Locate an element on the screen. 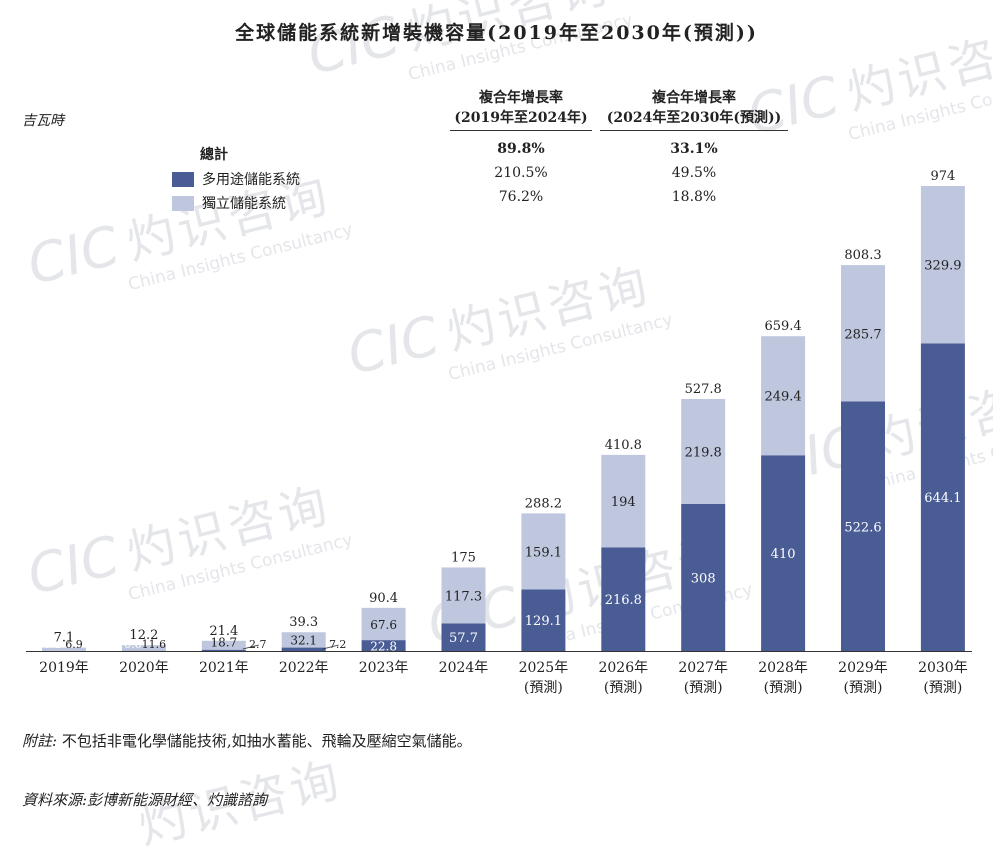 This screenshot has height=858, width=993. data-label-standalone: 11.6 is located at coordinates (154, 644).